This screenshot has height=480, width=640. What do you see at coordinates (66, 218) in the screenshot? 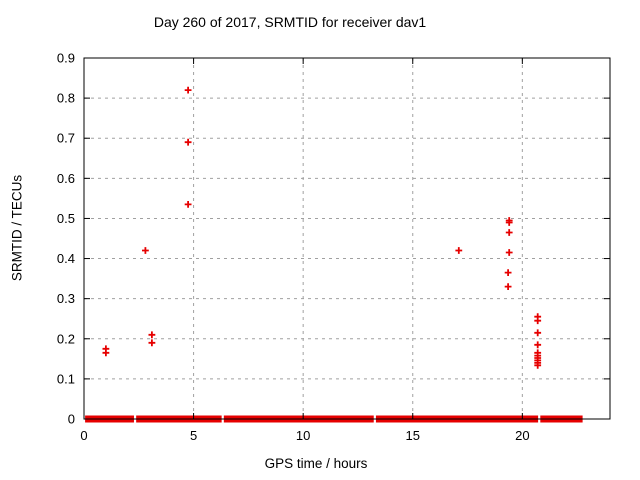
I see `svg-text: 0.5` at bounding box center [66, 218].